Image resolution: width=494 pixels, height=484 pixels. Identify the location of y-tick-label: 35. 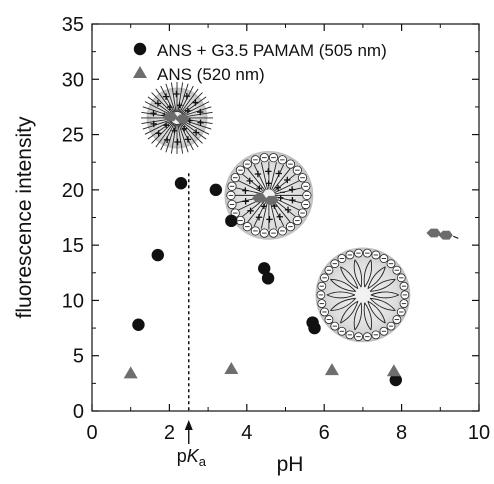
(73, 25).